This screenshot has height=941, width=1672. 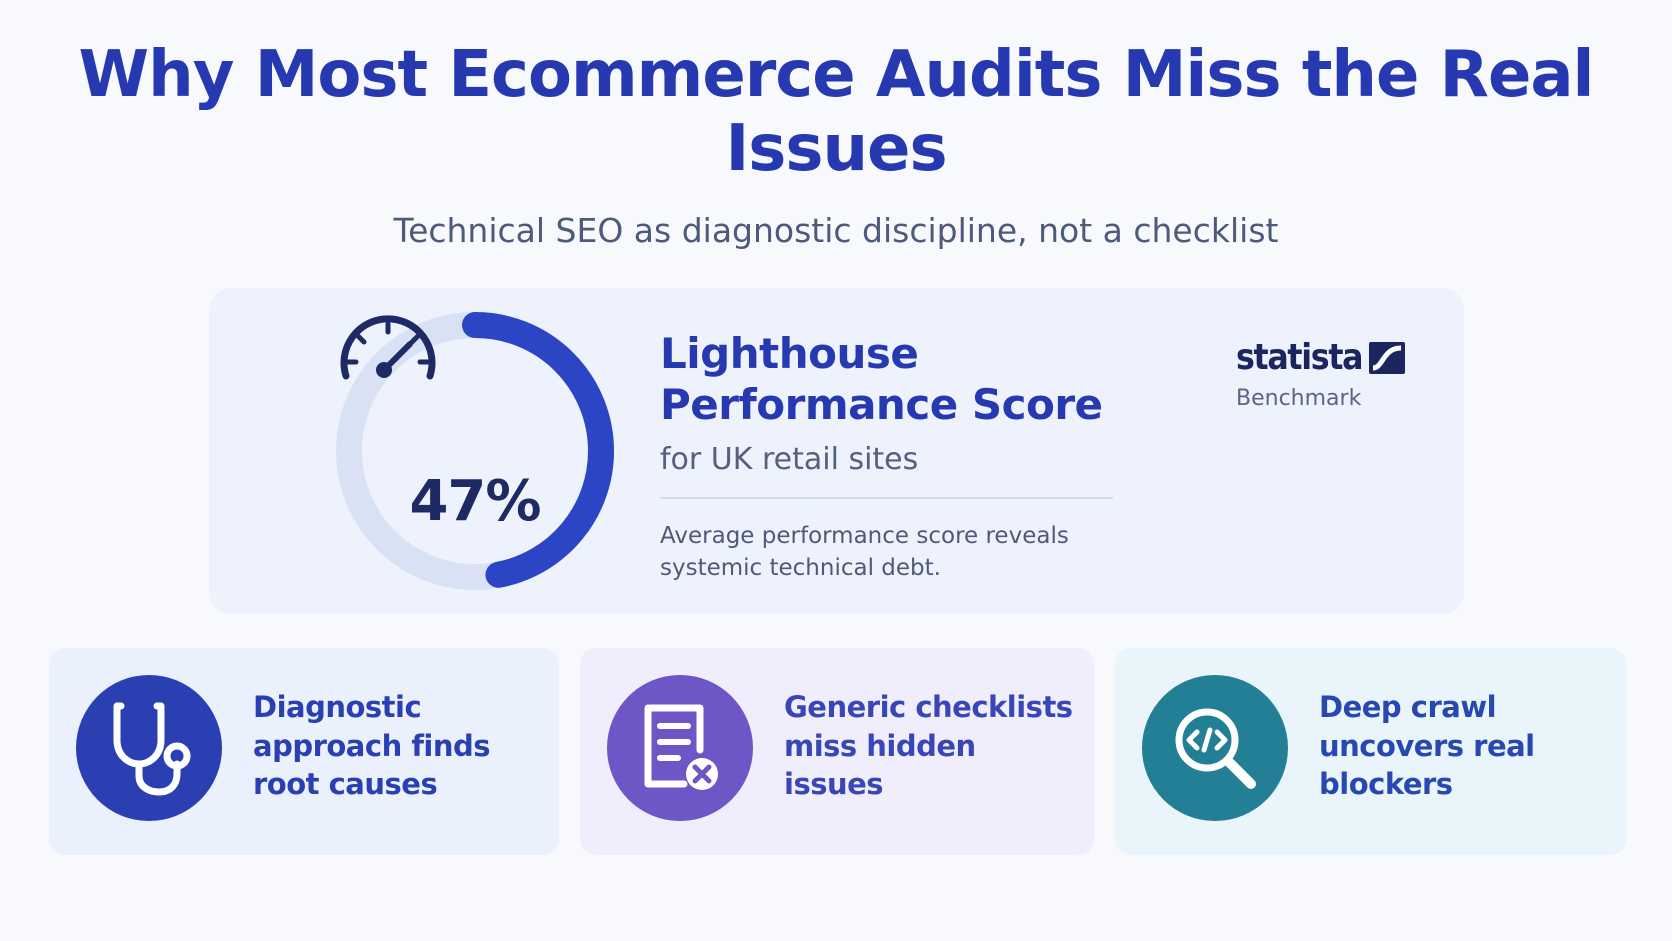 What do you see at coordinates (152, 749) in the screenshot?
I see `stethoscope-icon` at bounding box center [152, 749].